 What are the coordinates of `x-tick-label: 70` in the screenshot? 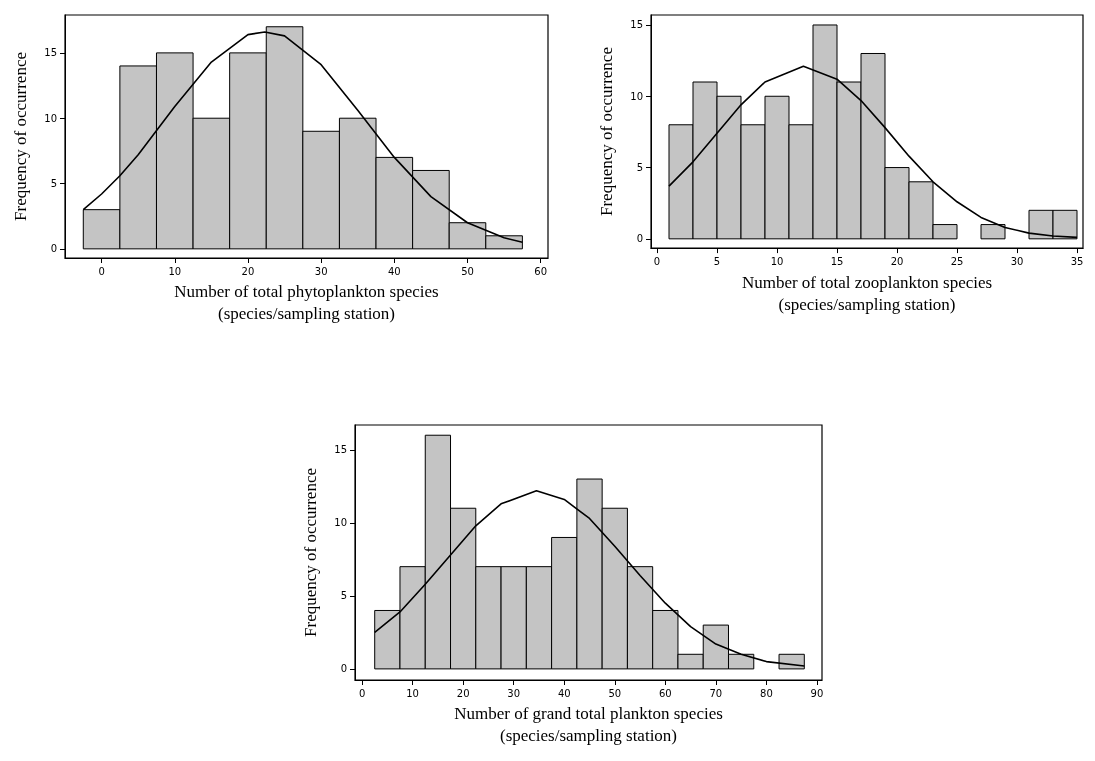 It's located at (716, 693).